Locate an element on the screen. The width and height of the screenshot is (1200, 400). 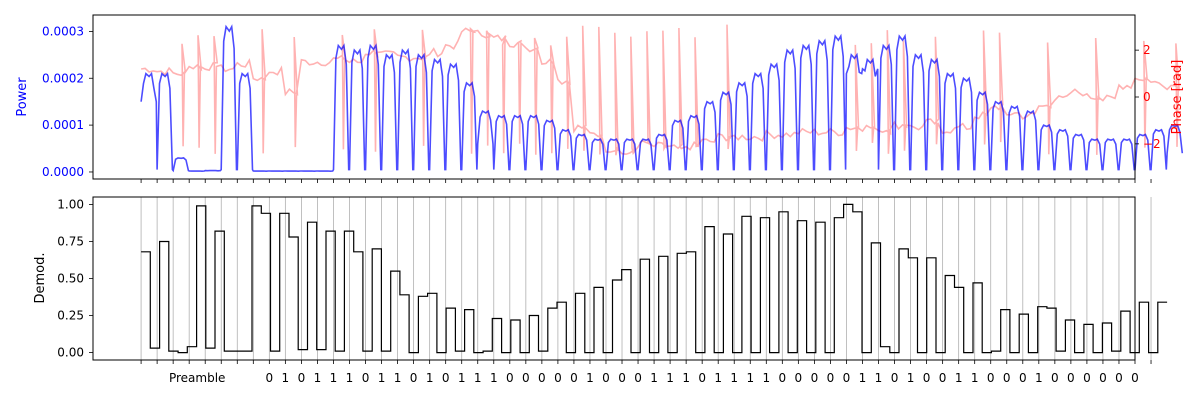
power-y-tick-label: 0.0001 is located at coordinates (63, 125).